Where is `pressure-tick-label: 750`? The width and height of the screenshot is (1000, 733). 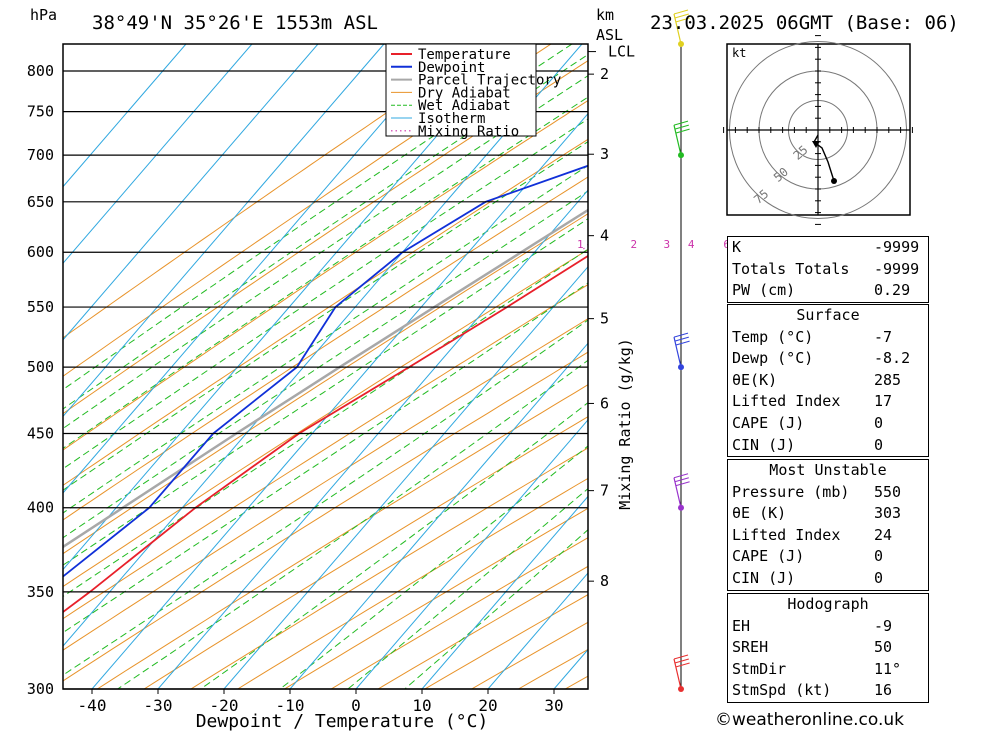 pressure-tick-label: 750 is located at coordinates (40, 112).